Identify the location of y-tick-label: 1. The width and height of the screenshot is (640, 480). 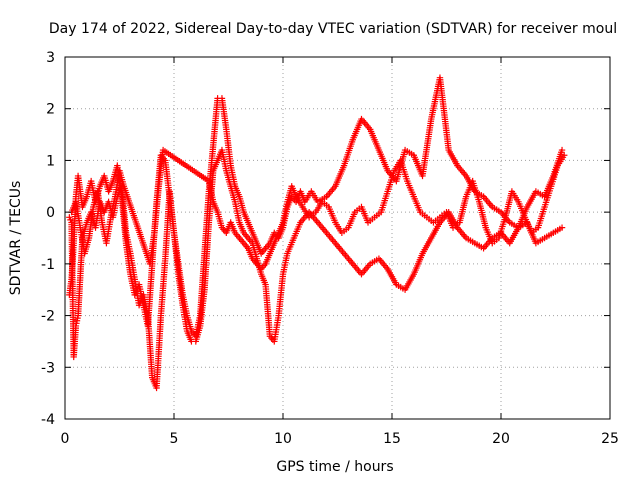
(50, 161).